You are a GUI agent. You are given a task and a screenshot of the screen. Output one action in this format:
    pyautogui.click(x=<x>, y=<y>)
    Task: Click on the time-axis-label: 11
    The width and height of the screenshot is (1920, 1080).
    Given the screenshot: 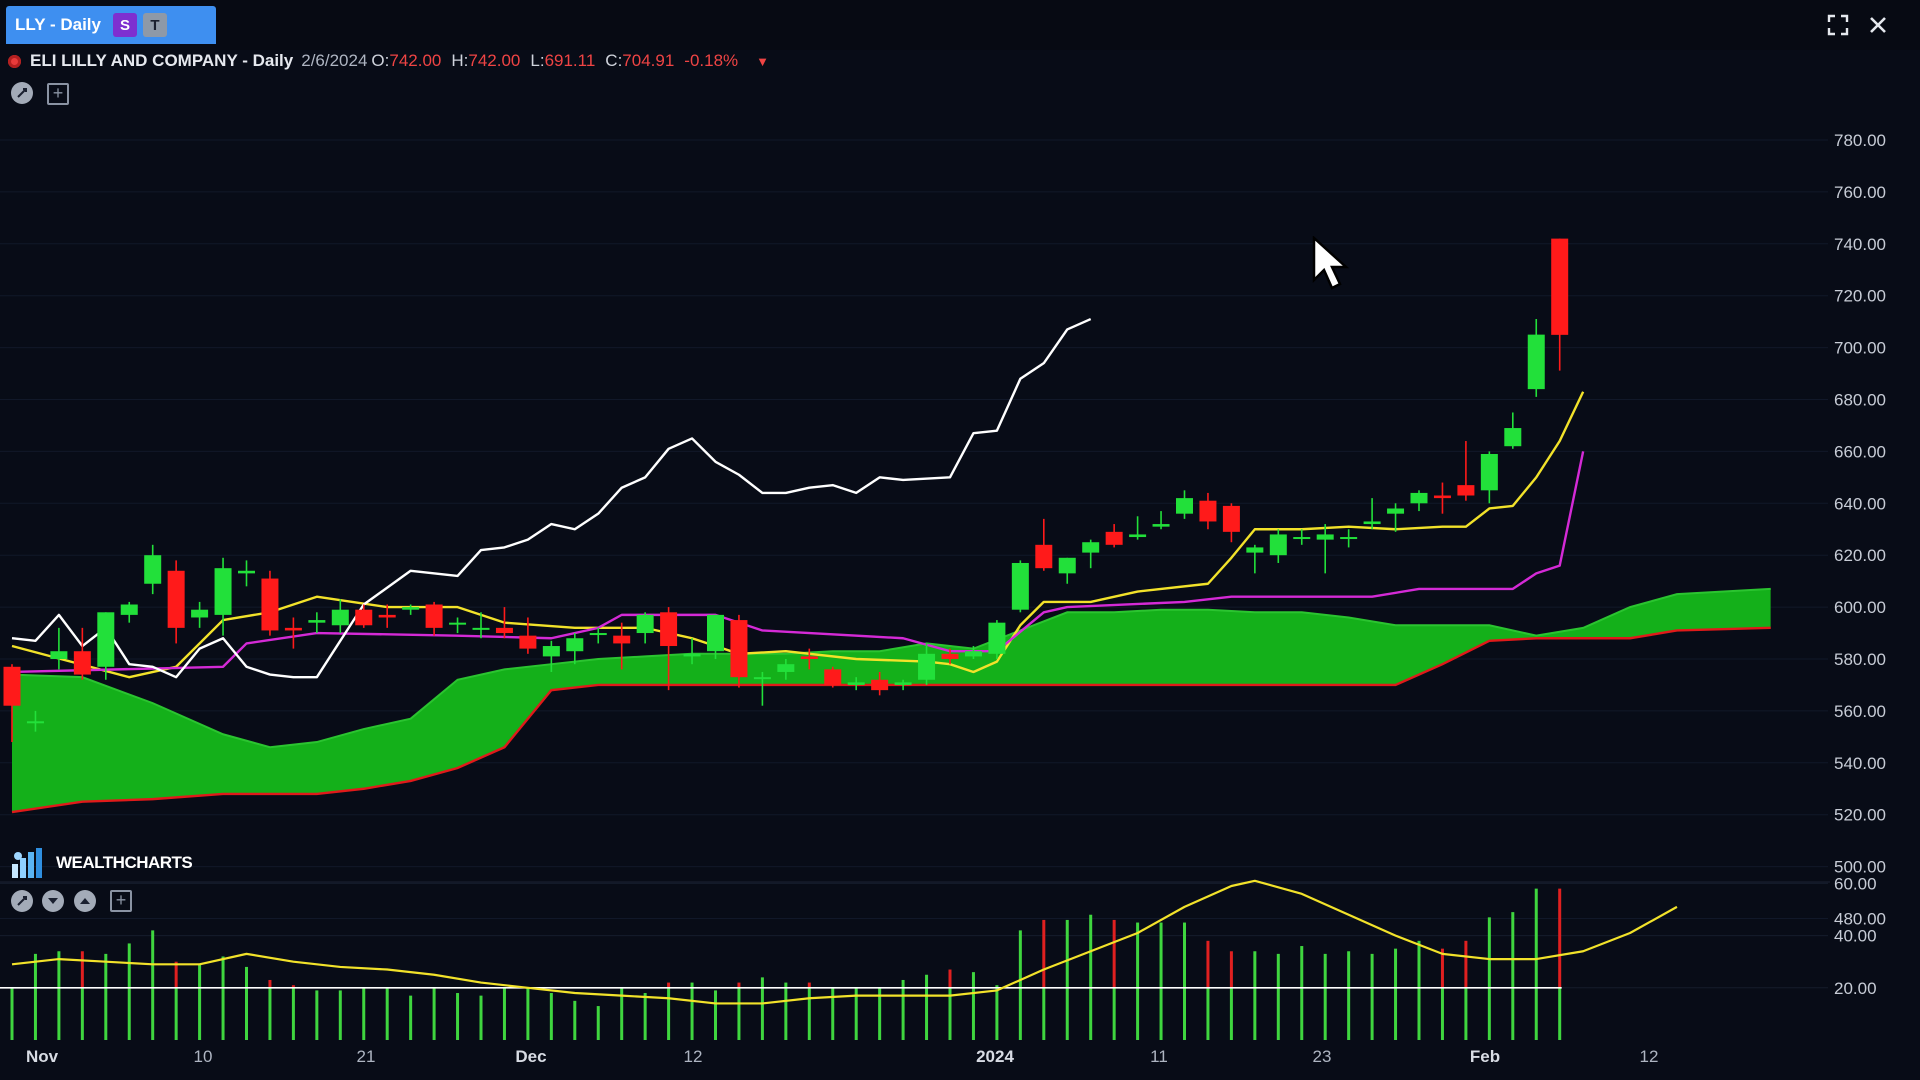 What is the action you would take?
    pyautogui.click(x=1159, y=1056)
    